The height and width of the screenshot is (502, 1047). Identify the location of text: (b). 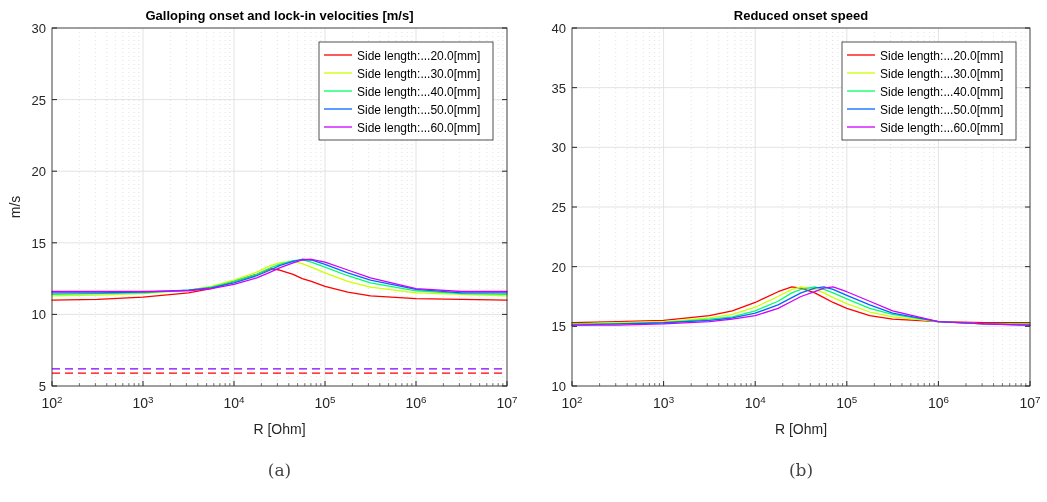
(801, 470).